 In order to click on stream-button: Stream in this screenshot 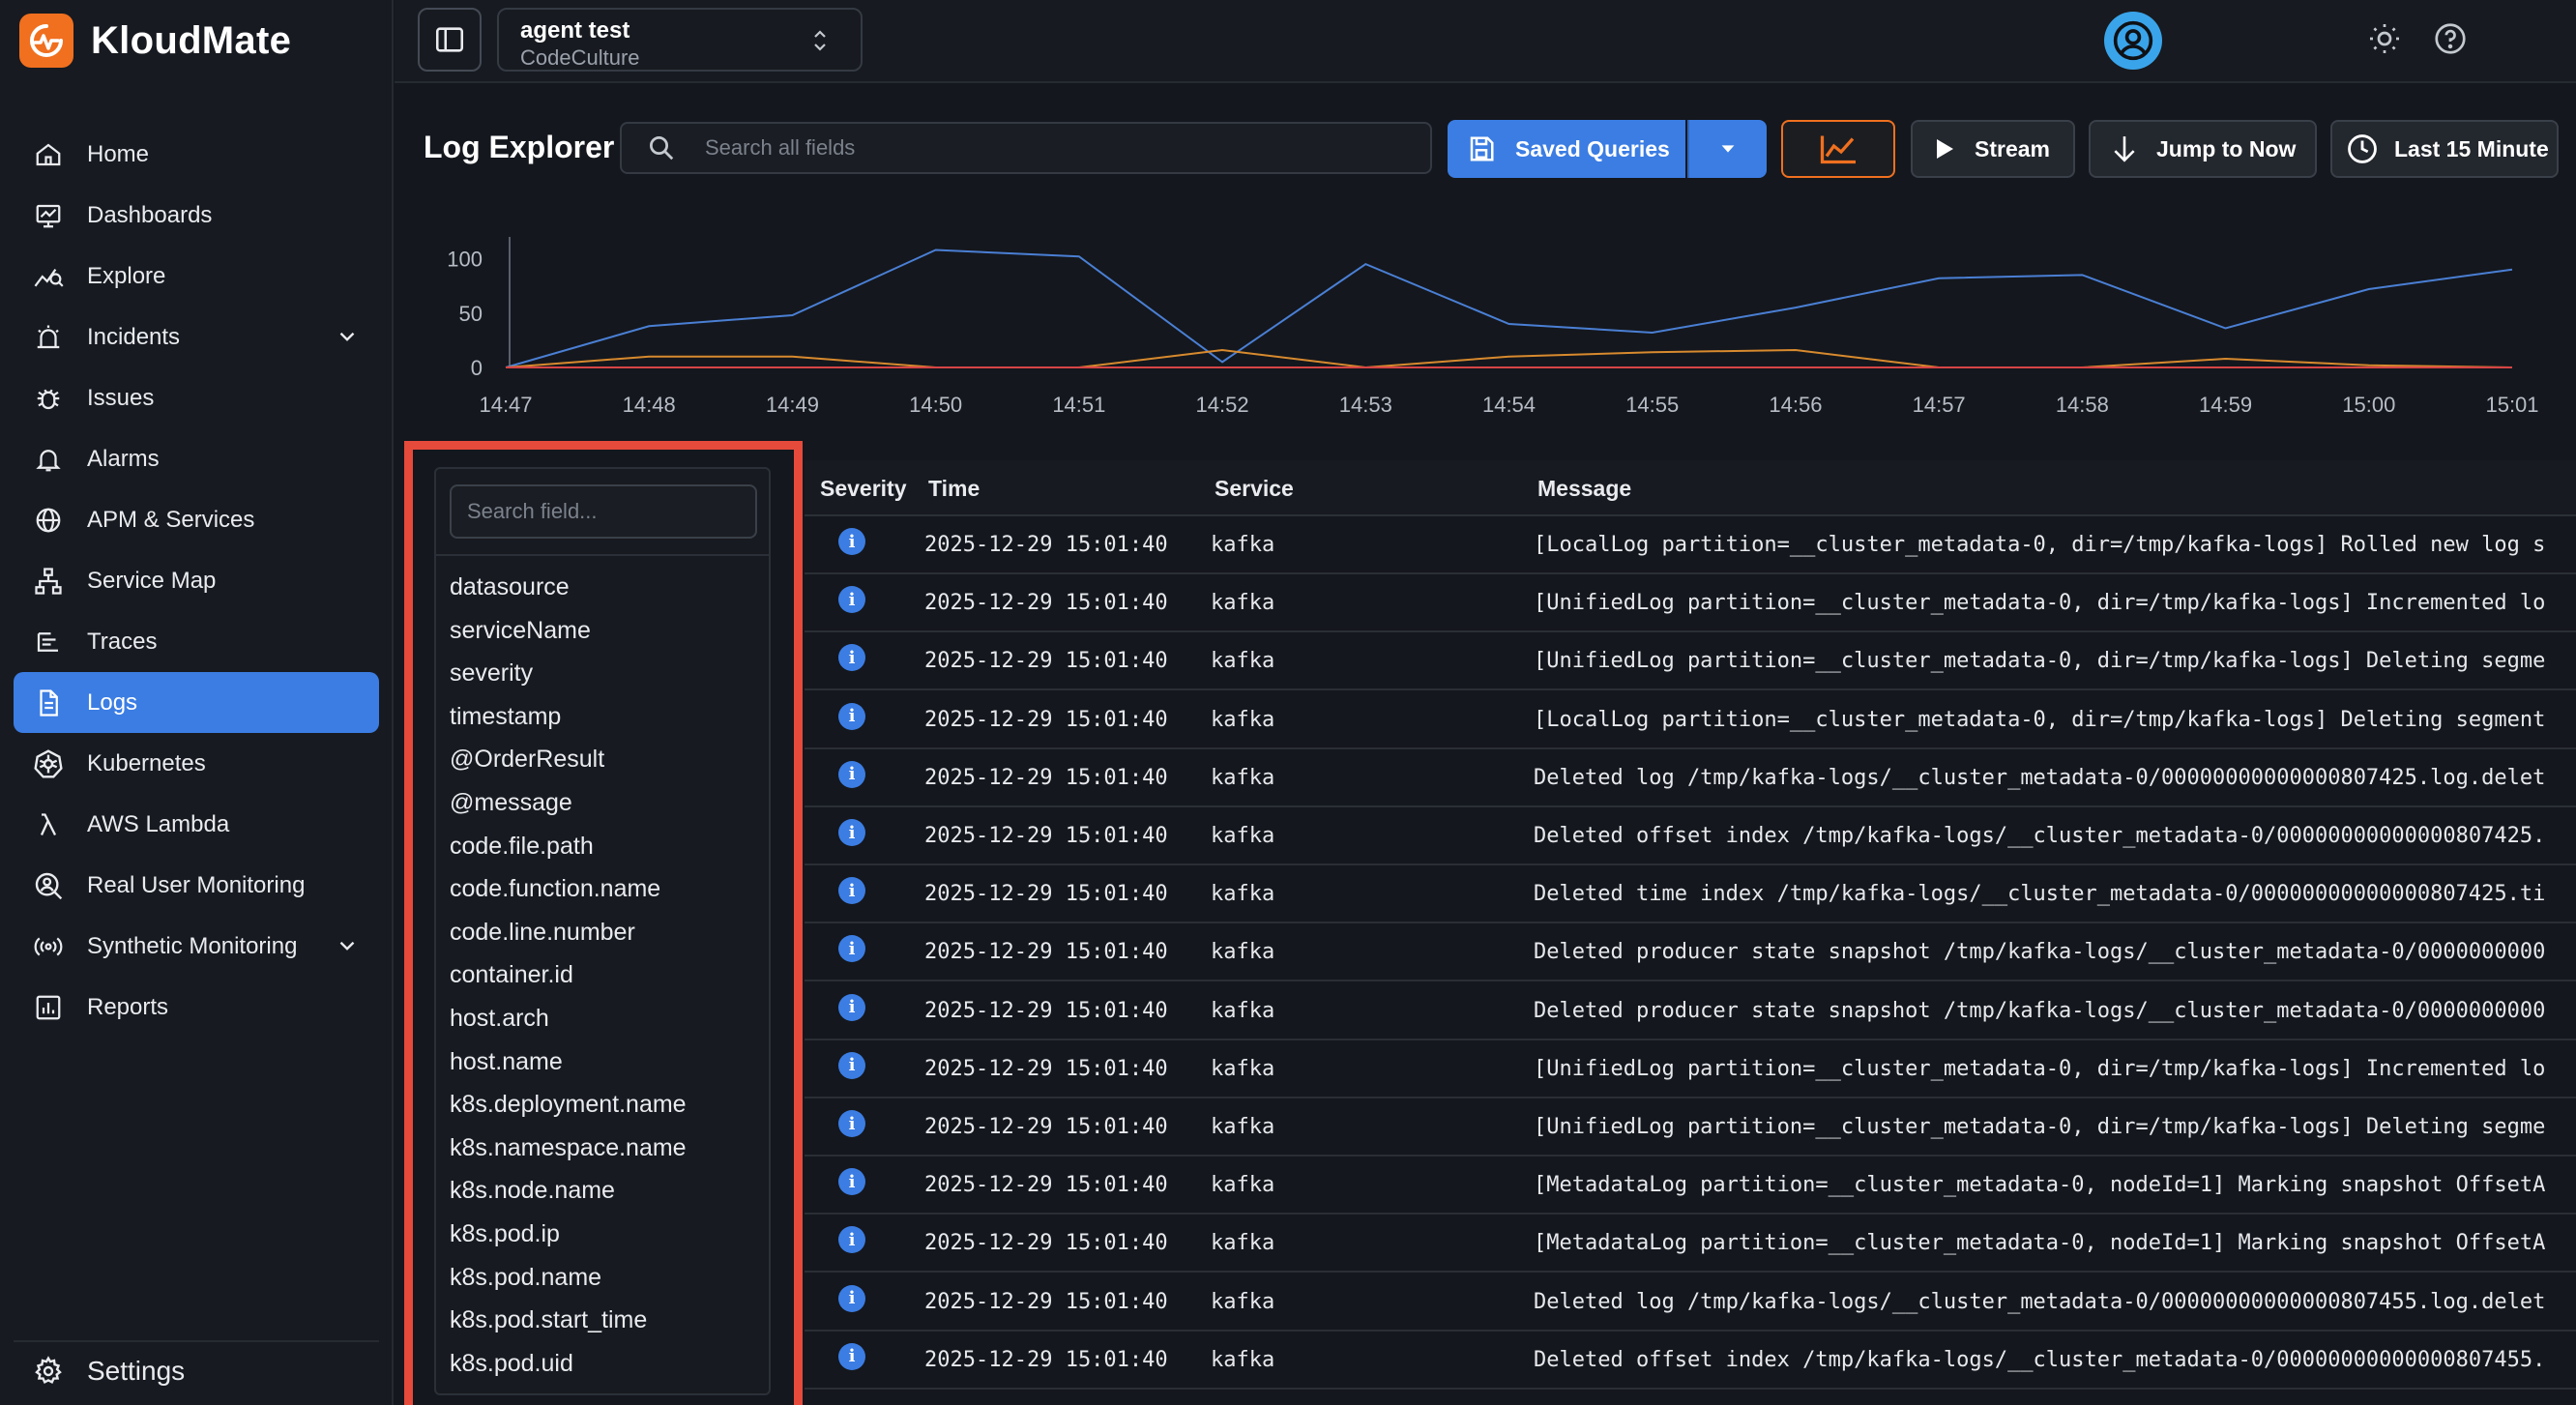, I will do `click(1993, 149)`.